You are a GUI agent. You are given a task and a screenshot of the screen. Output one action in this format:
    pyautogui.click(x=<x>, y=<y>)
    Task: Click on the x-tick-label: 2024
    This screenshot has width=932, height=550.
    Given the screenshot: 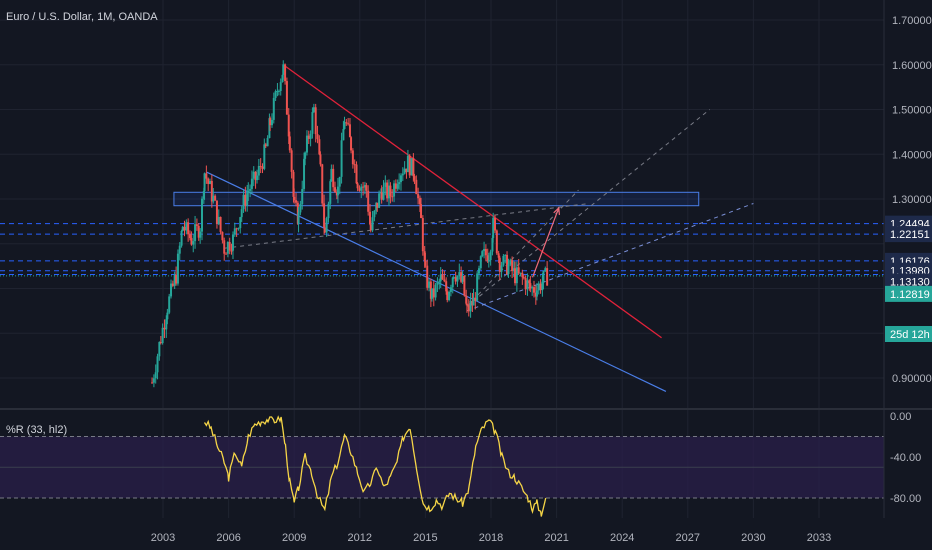 What is the action you would take?
    pyautogui.click(x=622, y=538)
    